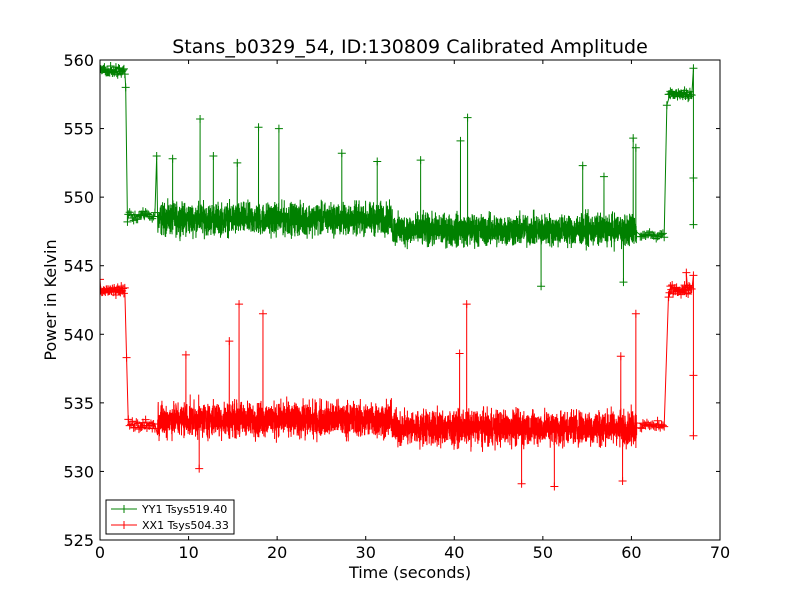  Describe the element at coordinates (720, 552) in the screenshot. I see `x-tick-label: 70` at that location.